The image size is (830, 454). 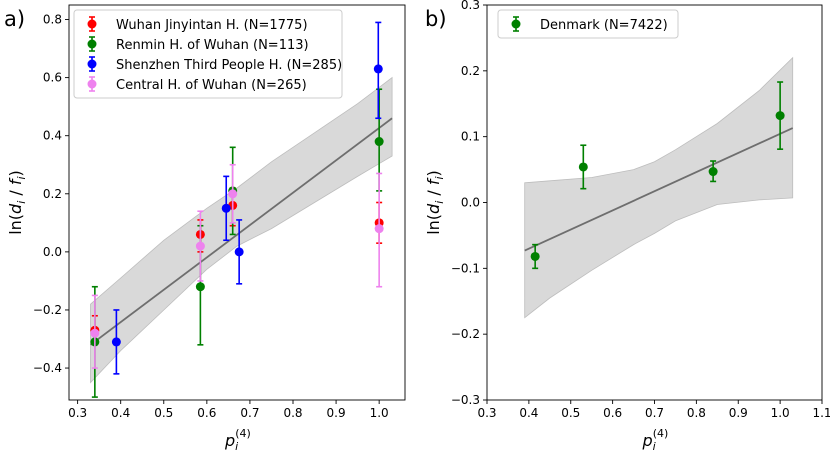 I want to click on panel-b-legend-box, so click(x=588, y=24).